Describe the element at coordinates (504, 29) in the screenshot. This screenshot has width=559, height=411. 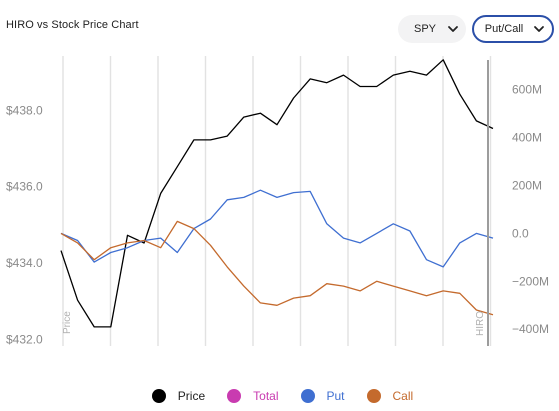
I see `view-select-value: Put/Call` at that location.